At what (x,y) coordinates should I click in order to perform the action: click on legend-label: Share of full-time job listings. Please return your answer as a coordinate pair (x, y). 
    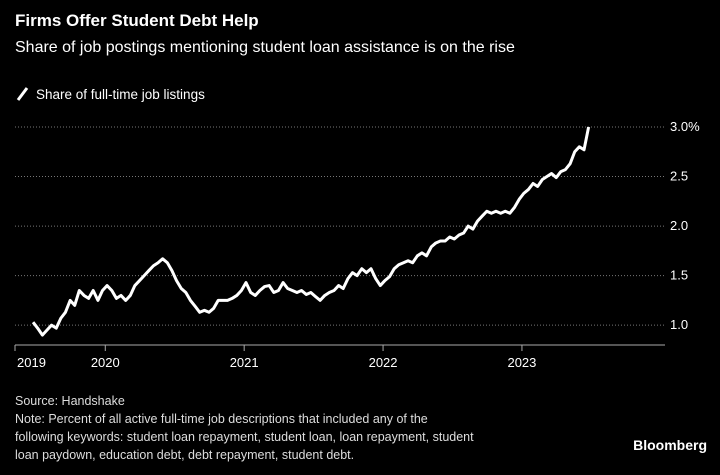
    Looking at the image, I should click on (120, 94).